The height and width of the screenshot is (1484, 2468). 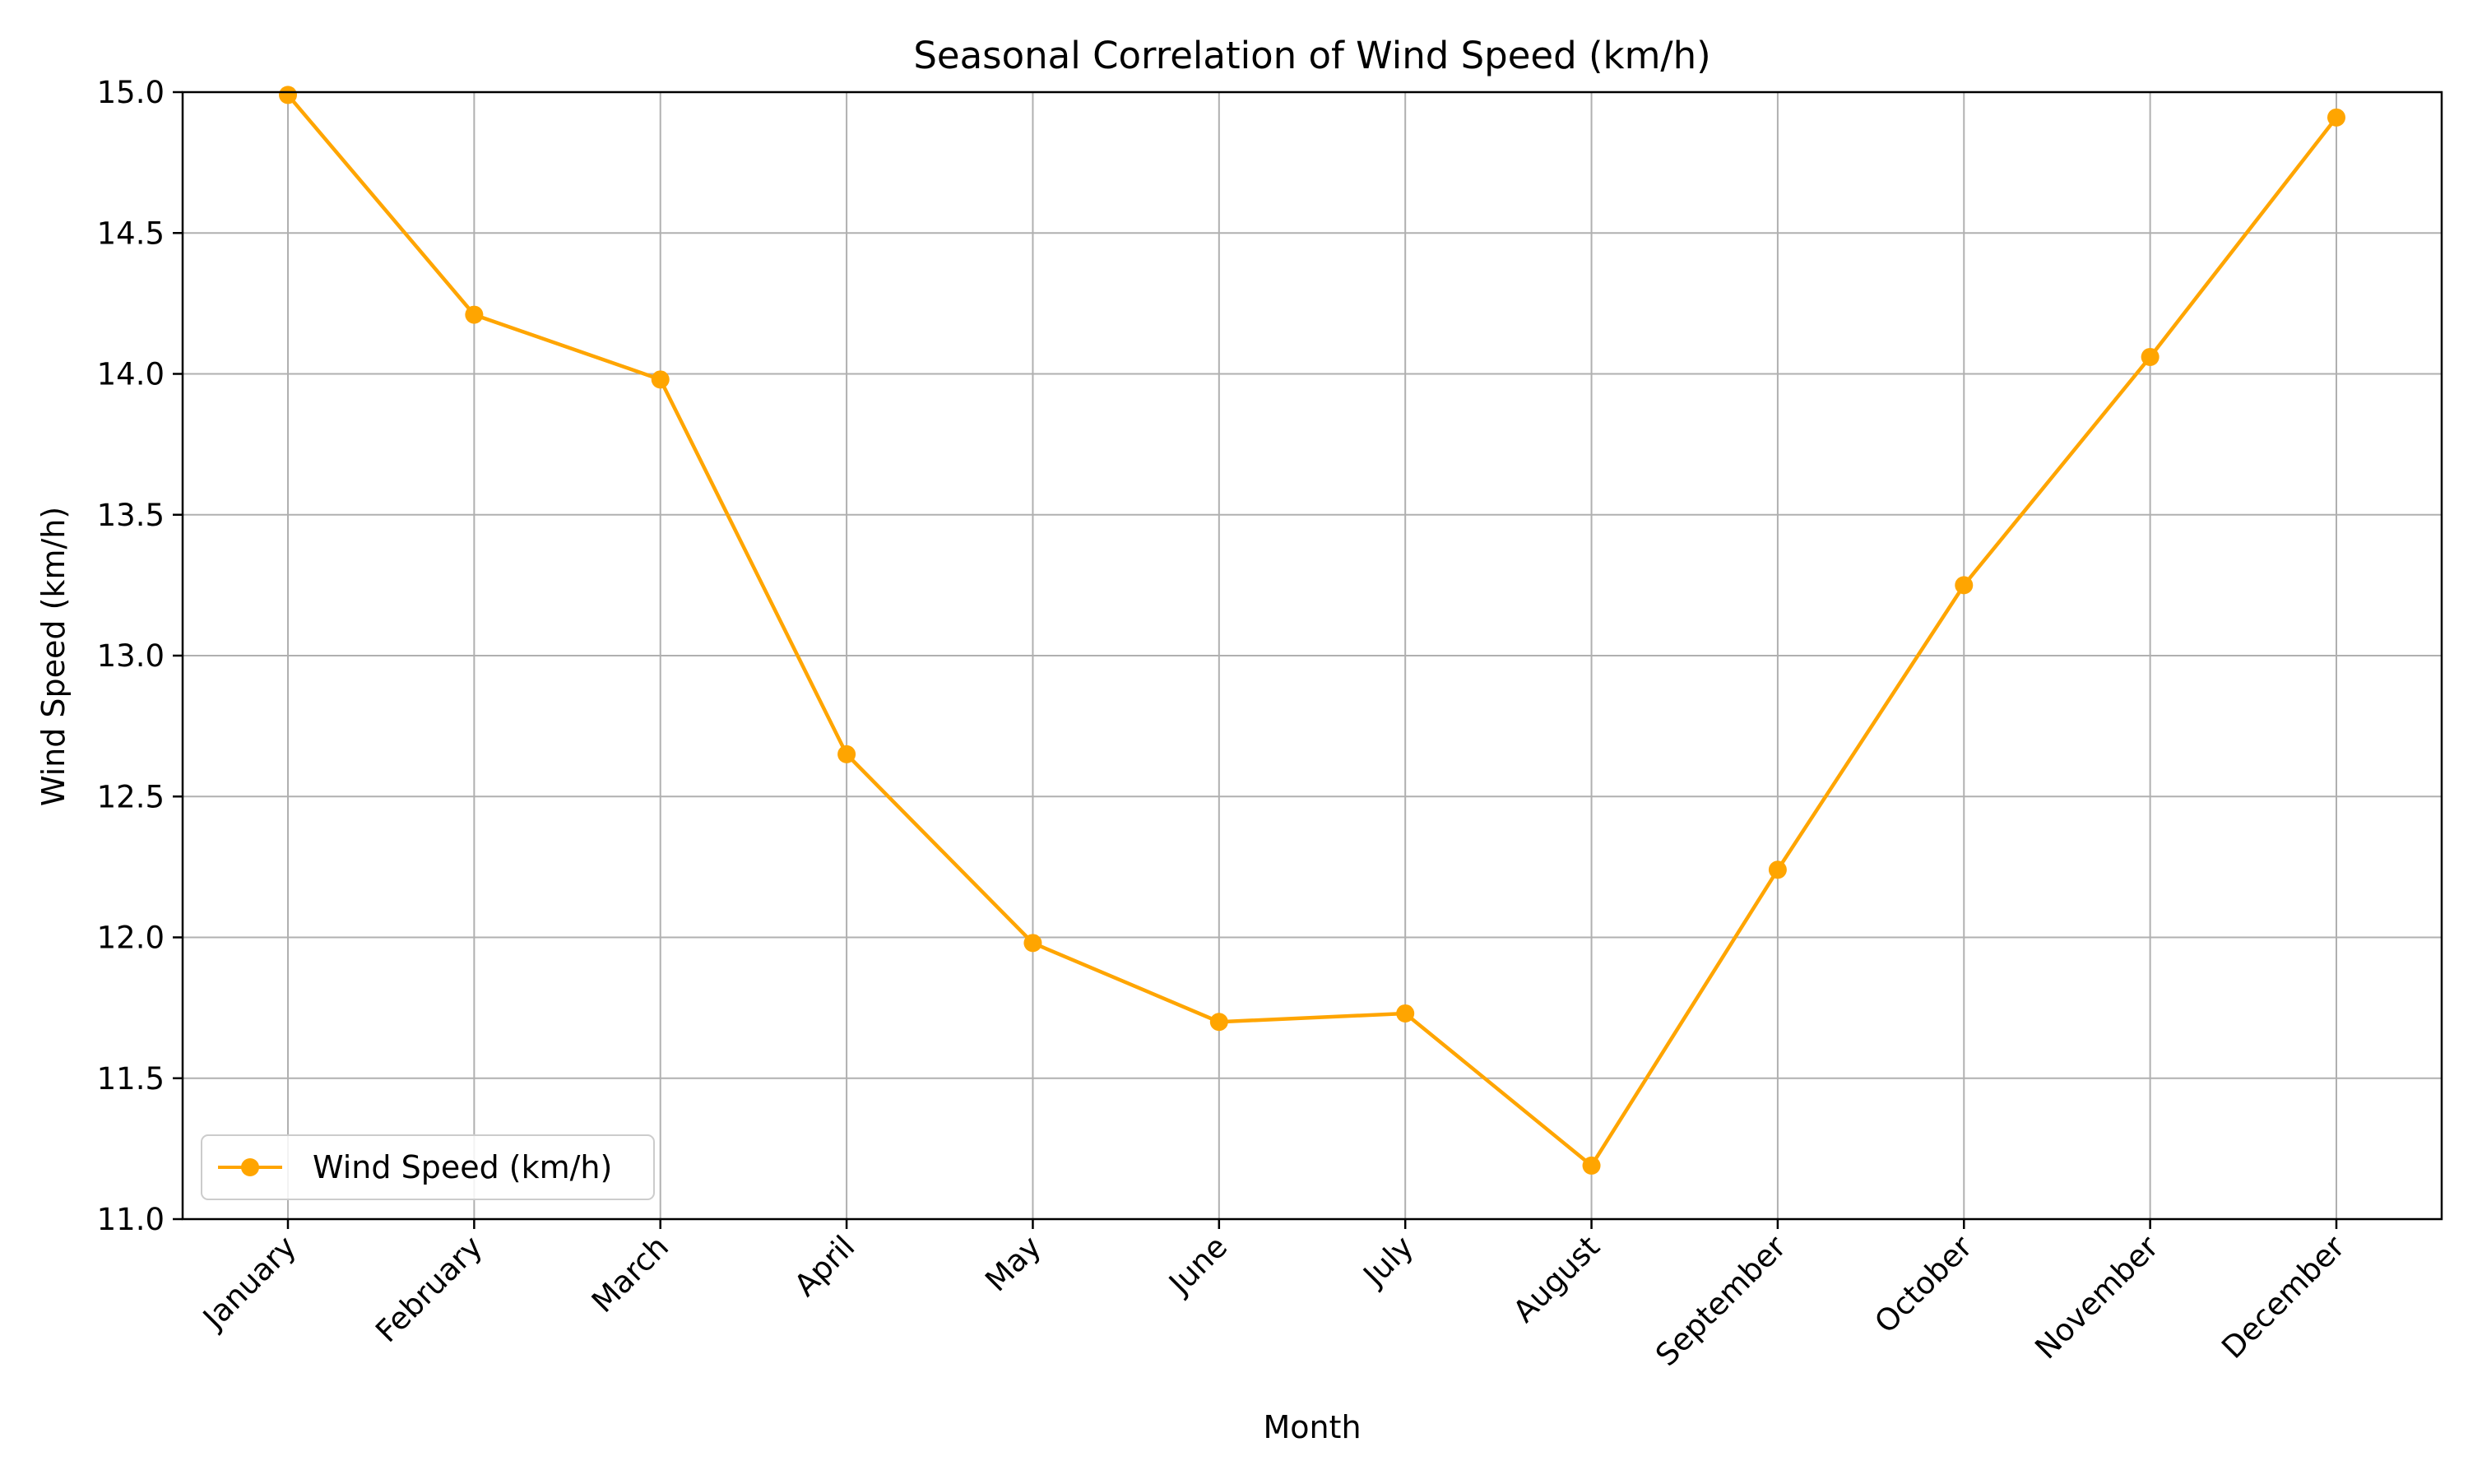 I want to click on x-tick-label: October, so click(x=1924, y=1284).